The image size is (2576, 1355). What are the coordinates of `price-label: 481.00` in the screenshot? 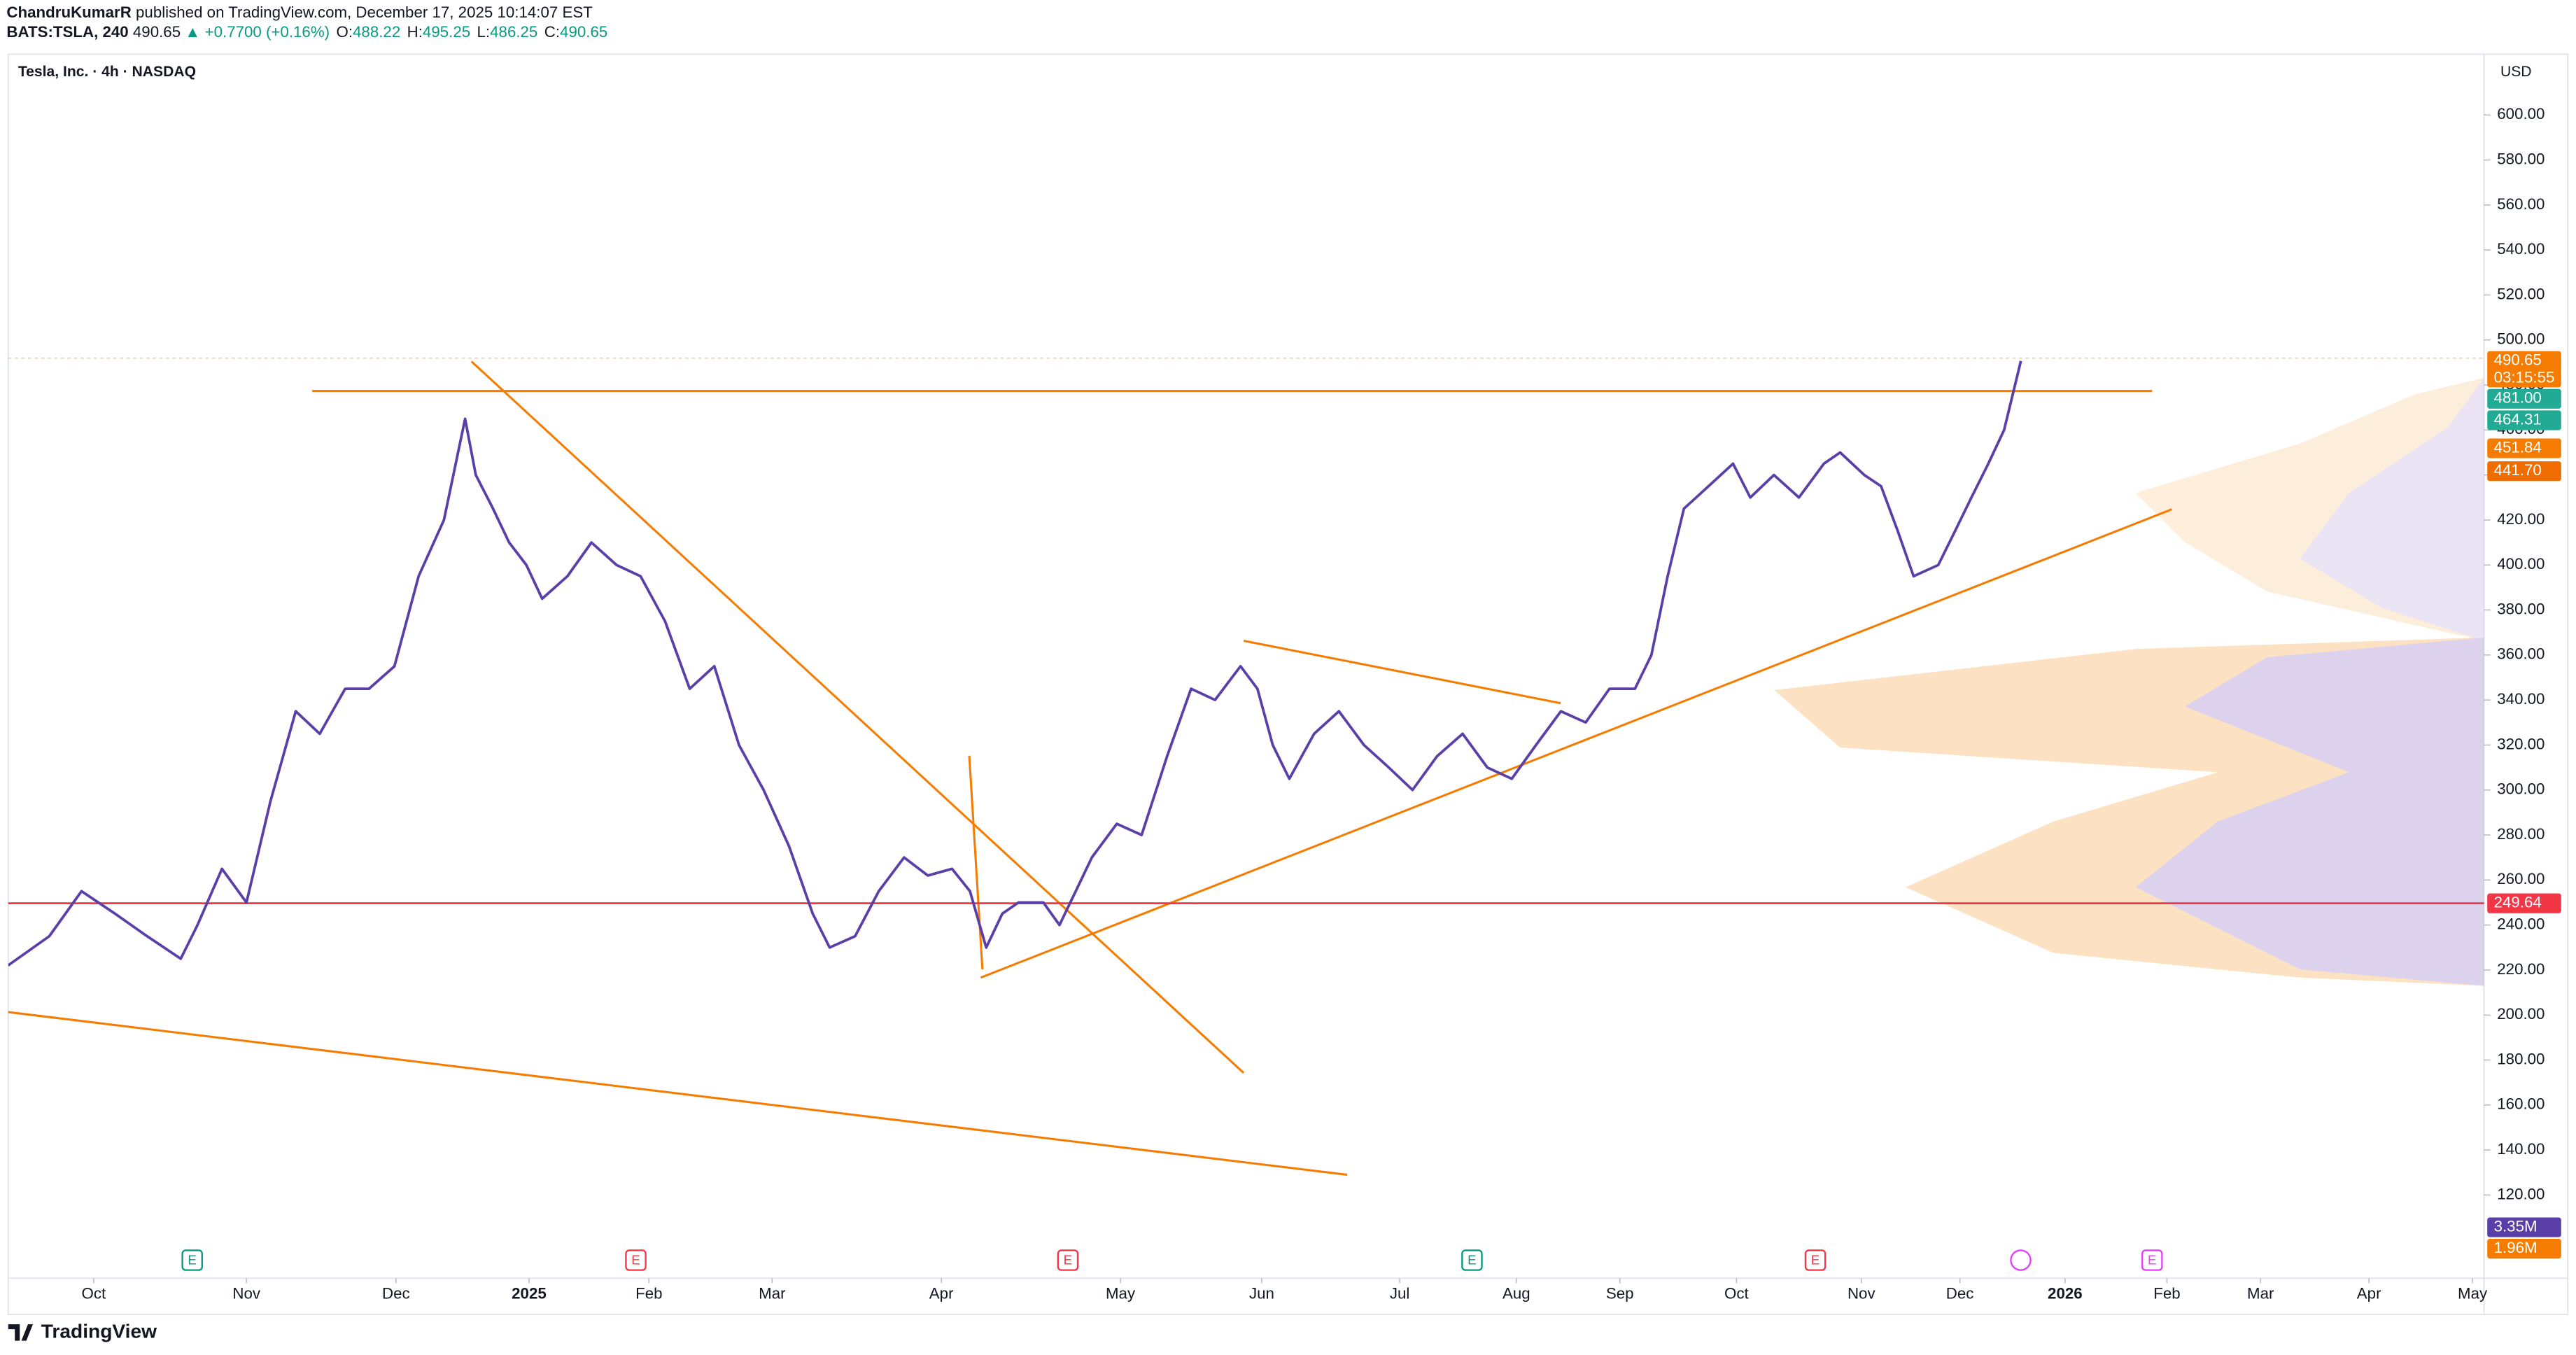 It's located at (2518, 398).